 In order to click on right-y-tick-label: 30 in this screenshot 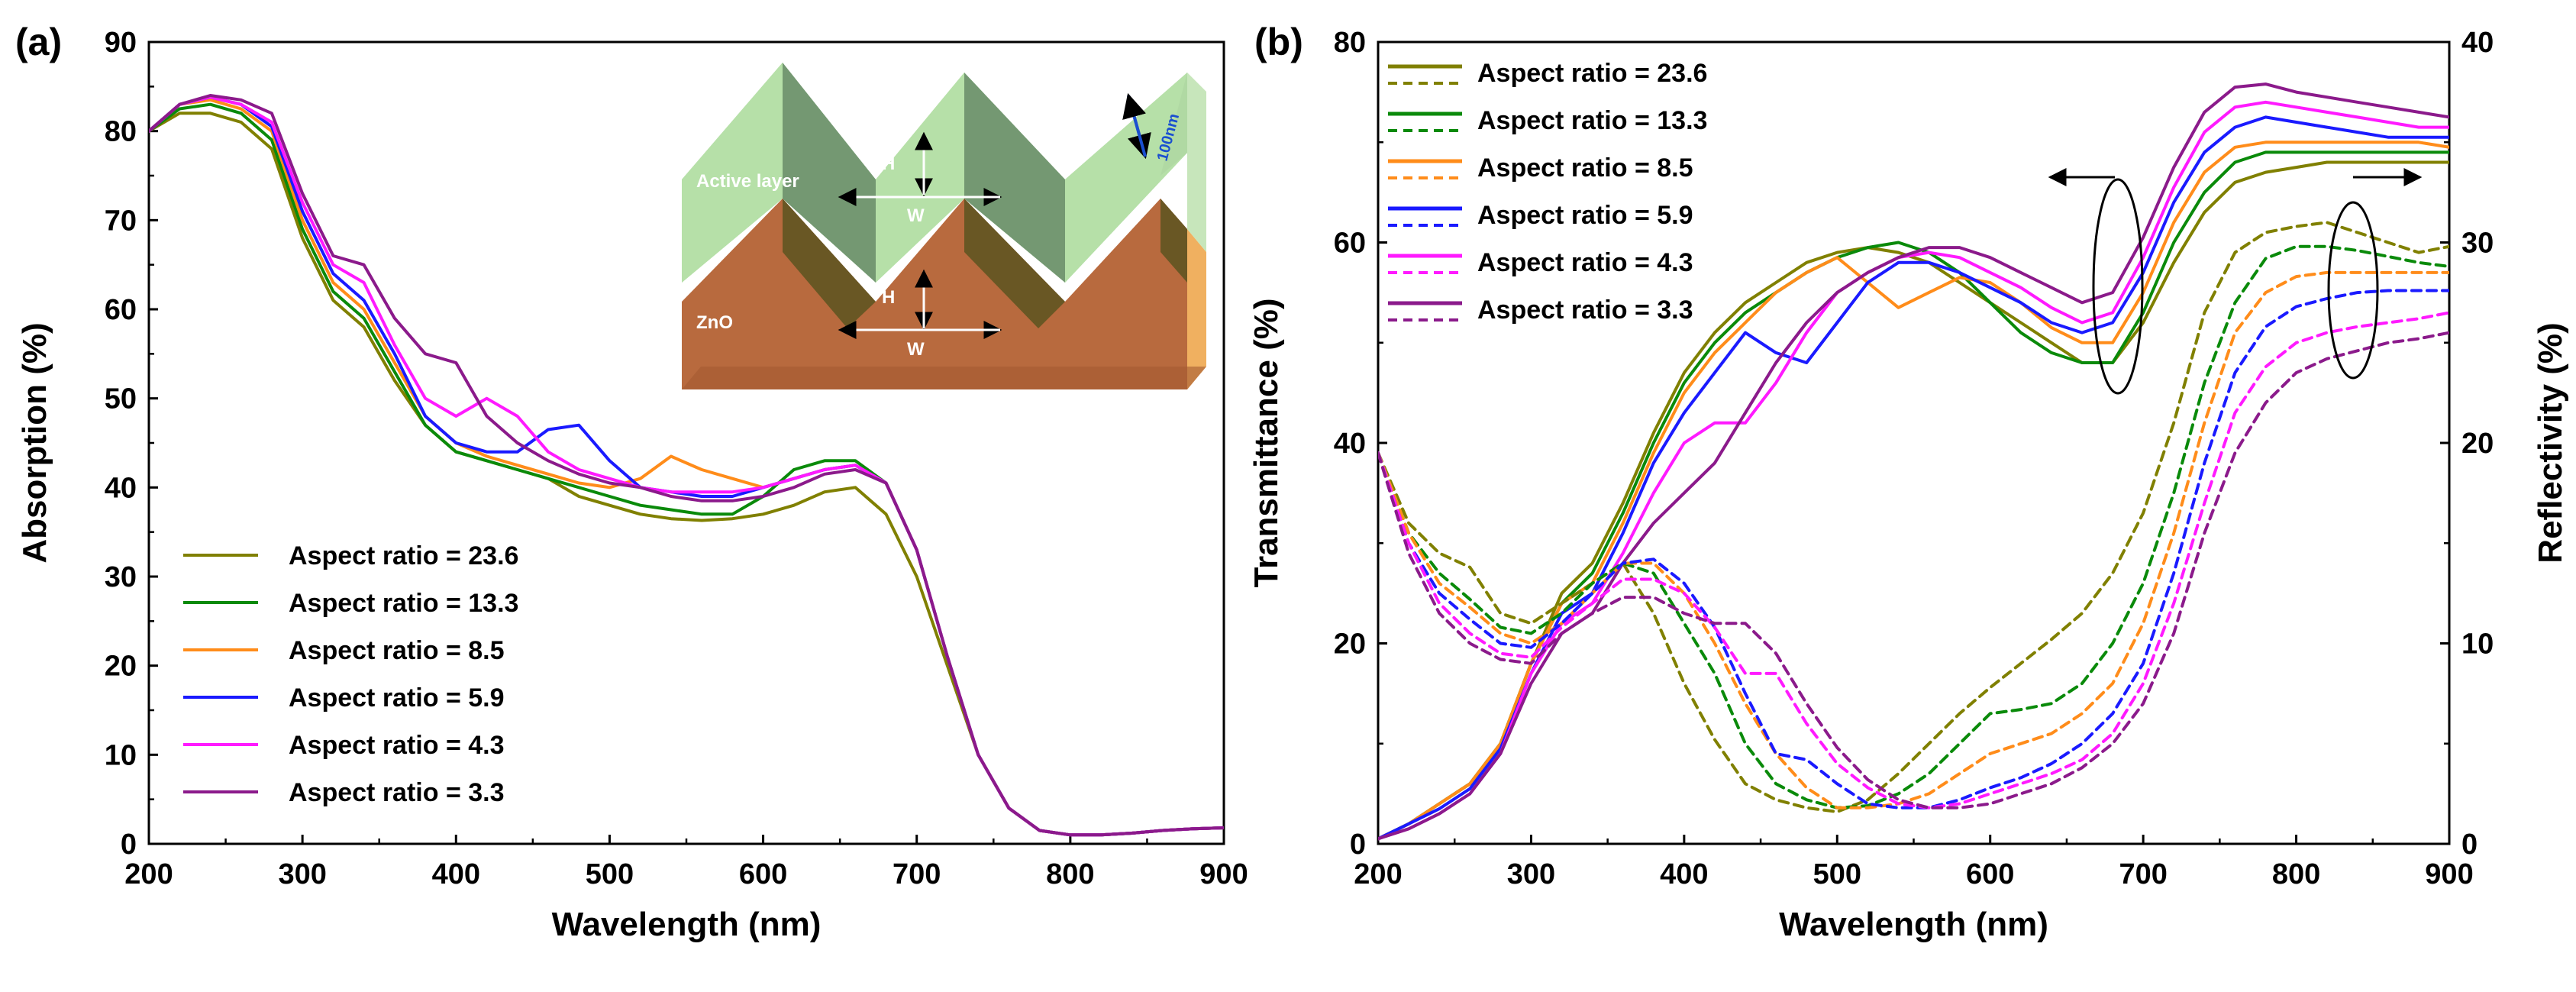, I will do `click(2477, 244)`.